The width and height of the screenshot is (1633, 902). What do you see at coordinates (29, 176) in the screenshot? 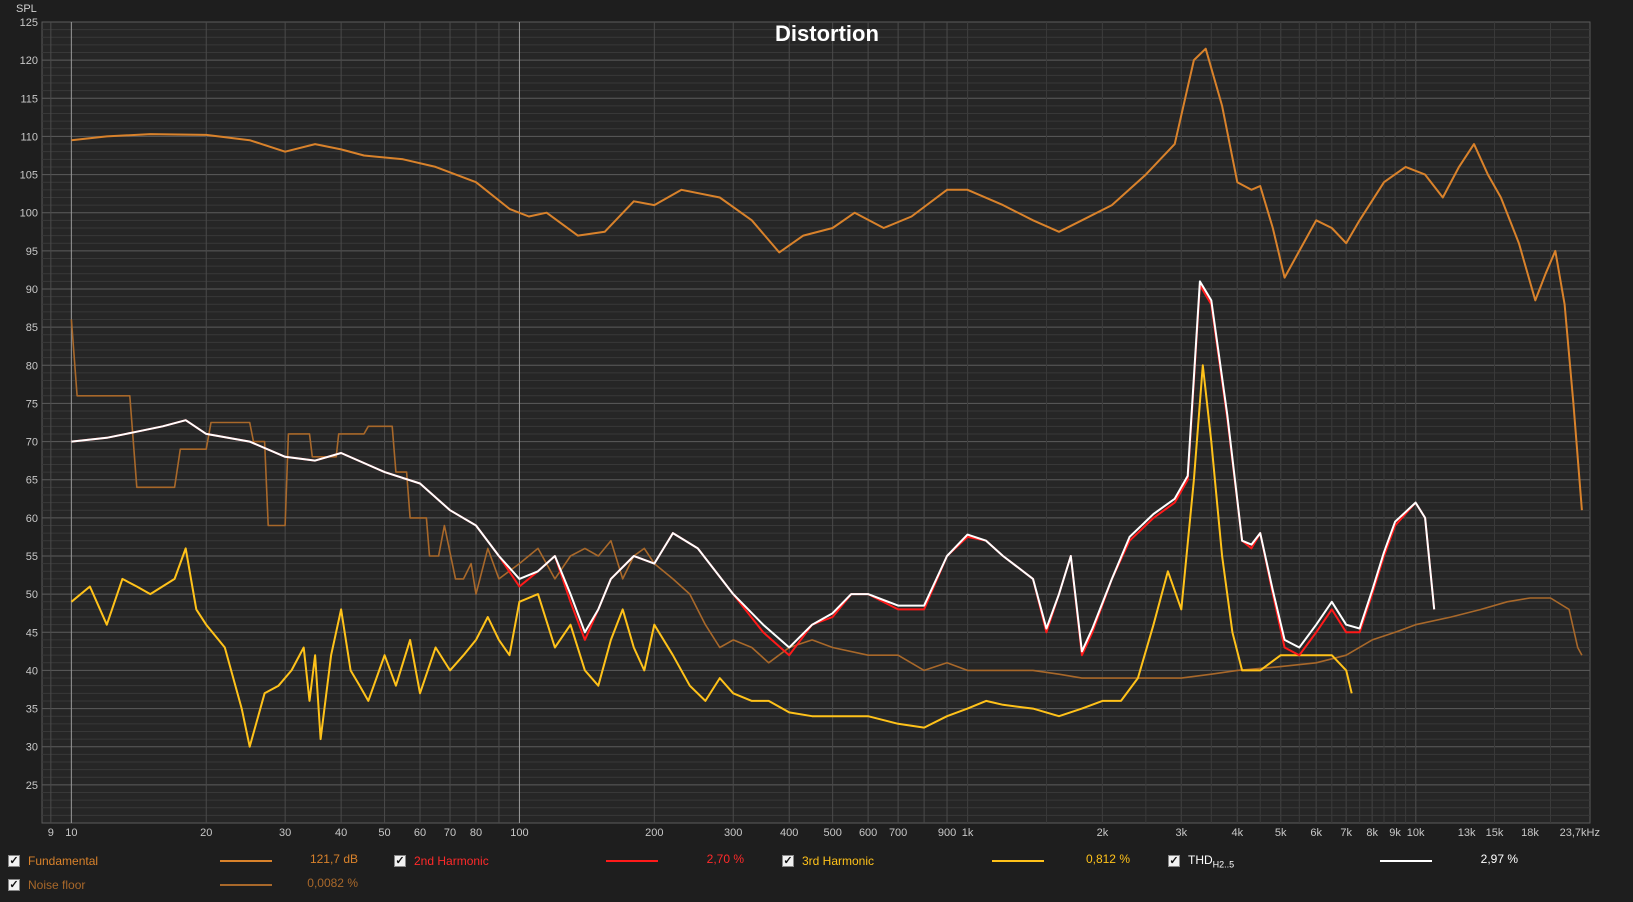
I see `y-tick-label: 105` at bounding box center [29, 176].